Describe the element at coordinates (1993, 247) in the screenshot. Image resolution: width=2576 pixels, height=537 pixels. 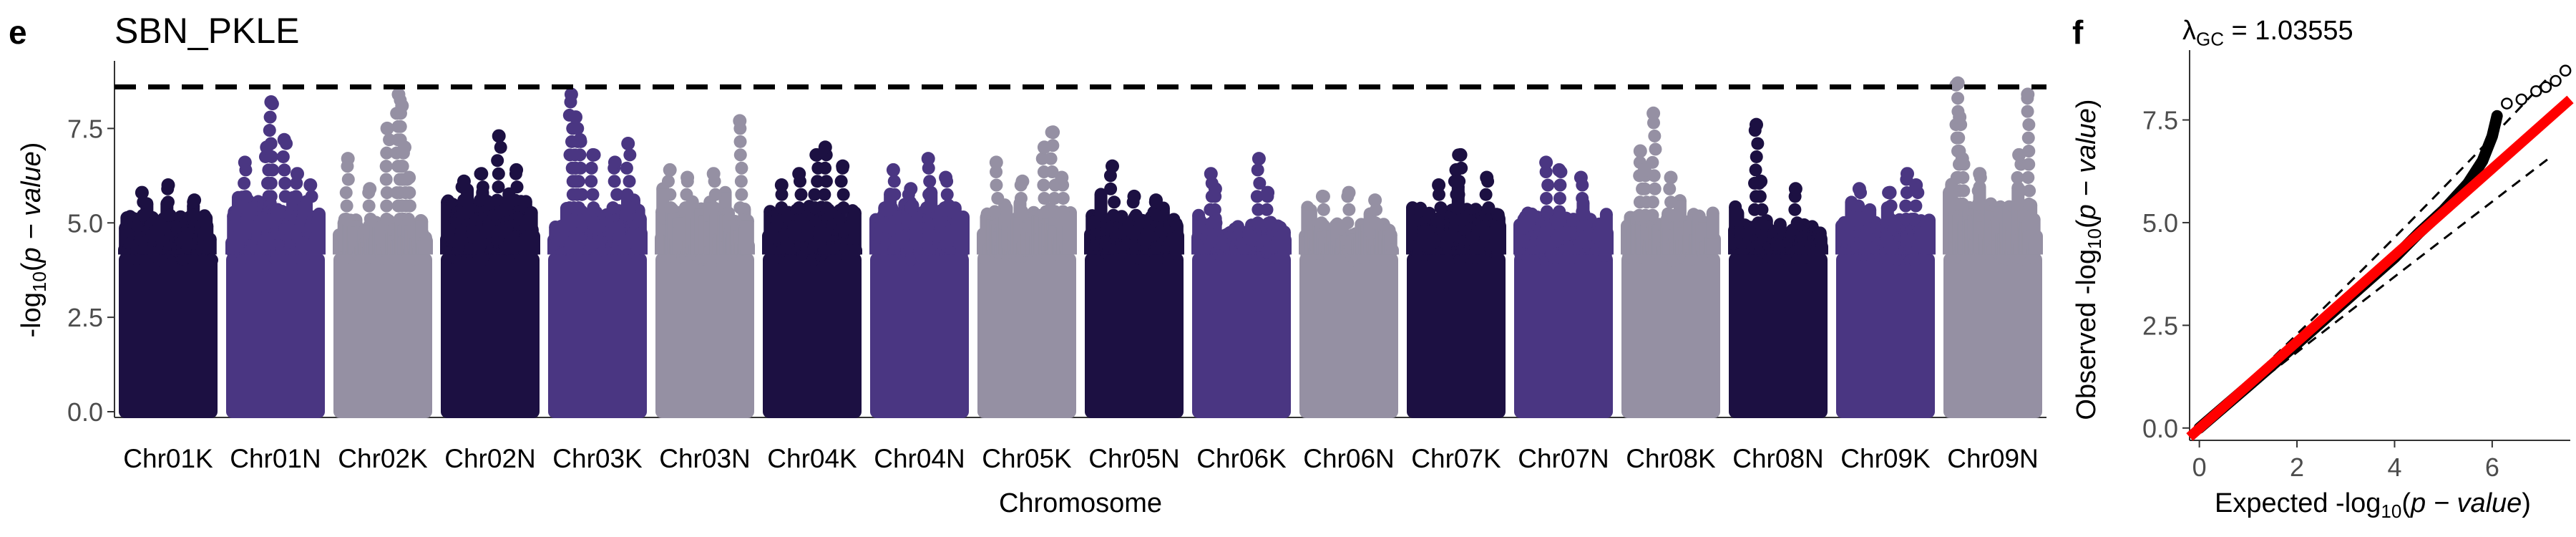
I see `manhattan-chrom-Chr09N` at that location.